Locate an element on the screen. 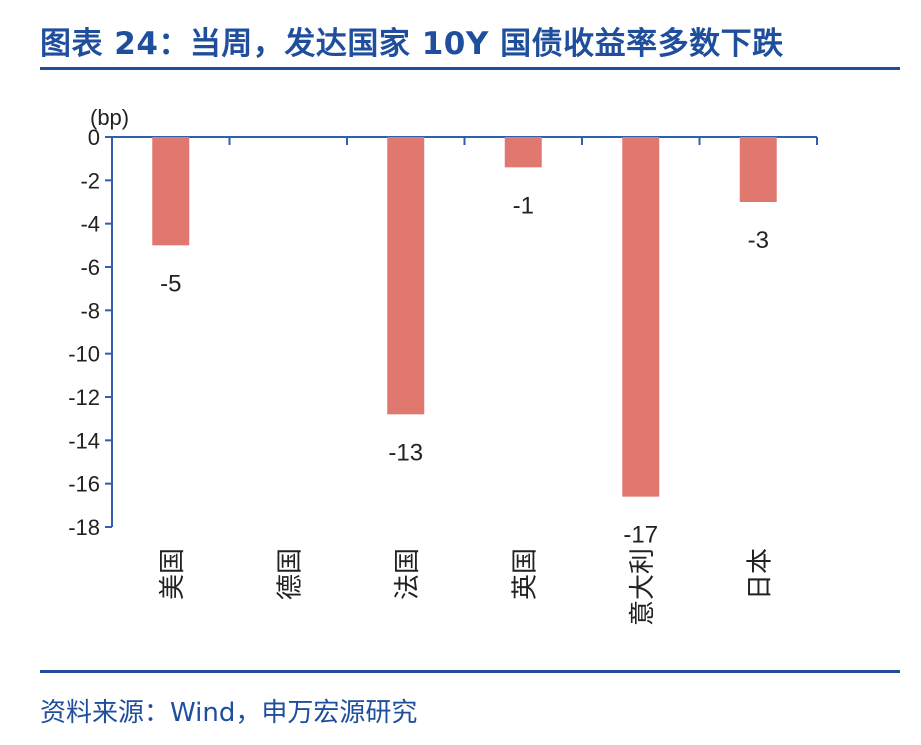 The height and width of the screenshot is (745, 921). x-axis is located at coordinates (464, 140).